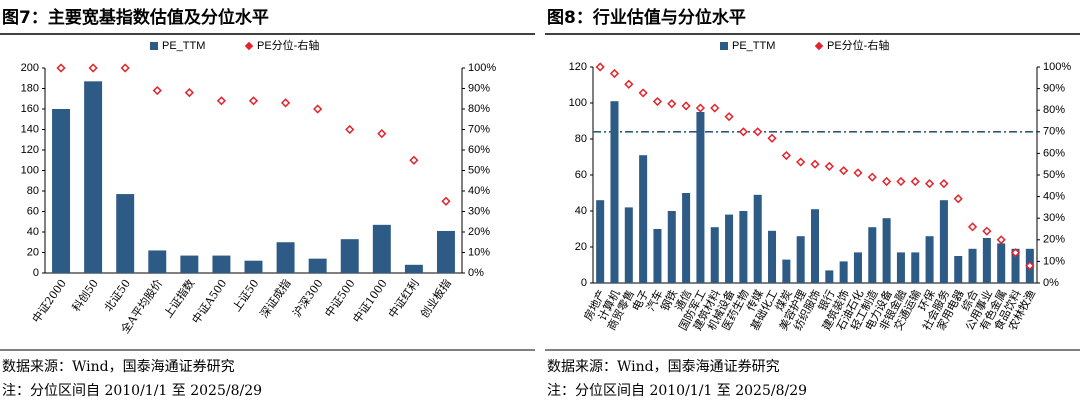 This screenshot has width=1080, height=409. What do you see at coordinates (339, 298) in the screenshot?
I see `x-tick-label: 中证500` at bounding box center [339, 298].